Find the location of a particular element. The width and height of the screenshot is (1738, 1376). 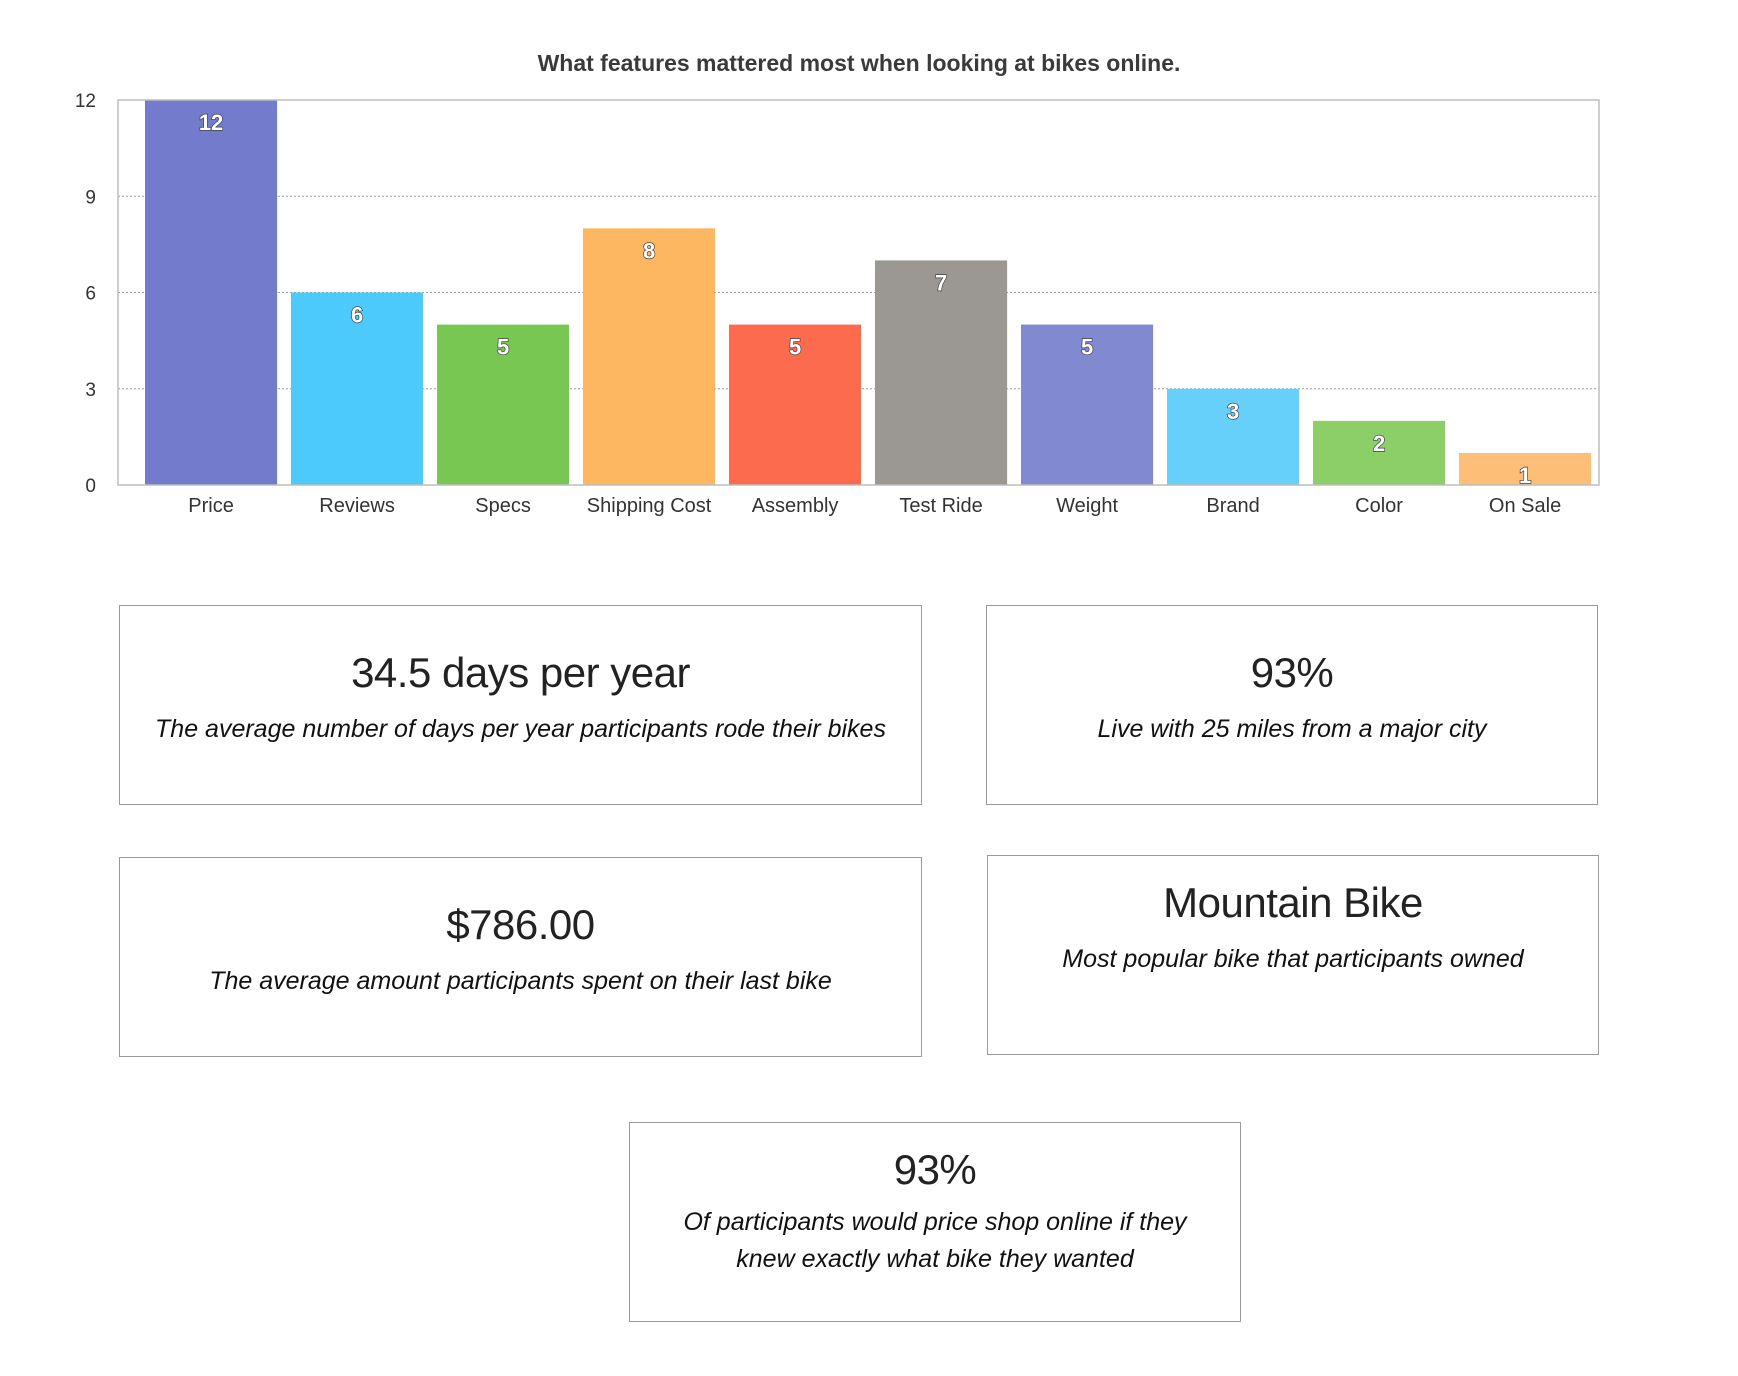

y-tick-label: 0 is located at coordinates (90, 486).